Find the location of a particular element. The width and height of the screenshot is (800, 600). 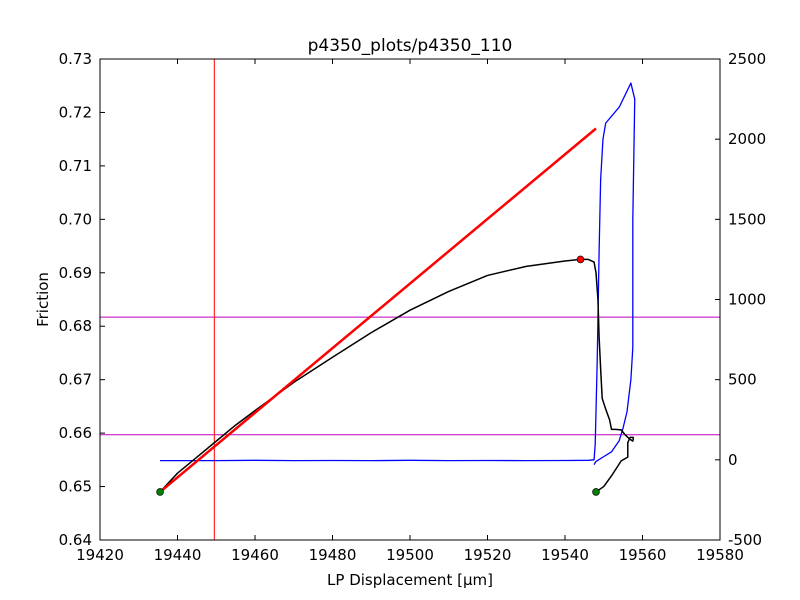

x-tick-label-2: 19460 is located at coordinates (255, 555).